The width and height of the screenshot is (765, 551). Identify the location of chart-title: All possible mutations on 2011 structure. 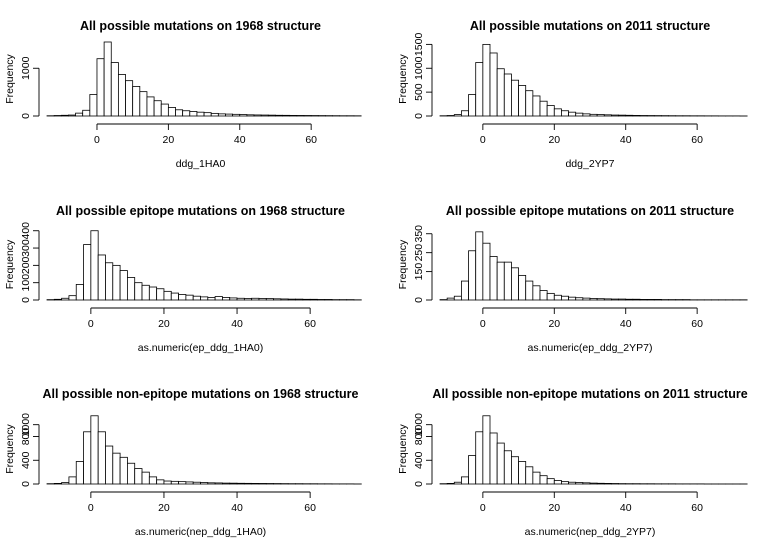
(590, 26).